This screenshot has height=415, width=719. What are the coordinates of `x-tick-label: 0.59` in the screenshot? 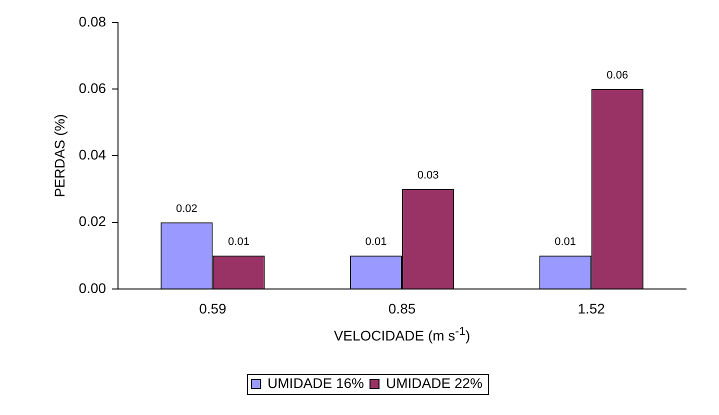 It's located at (213, 308).